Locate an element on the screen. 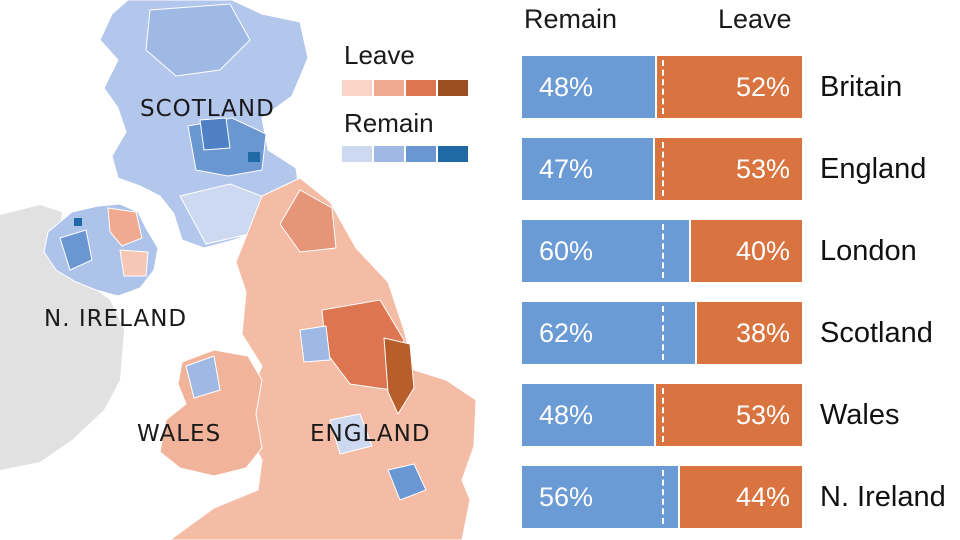  england-label: ENGLAND is located at coordinates (370, 434).